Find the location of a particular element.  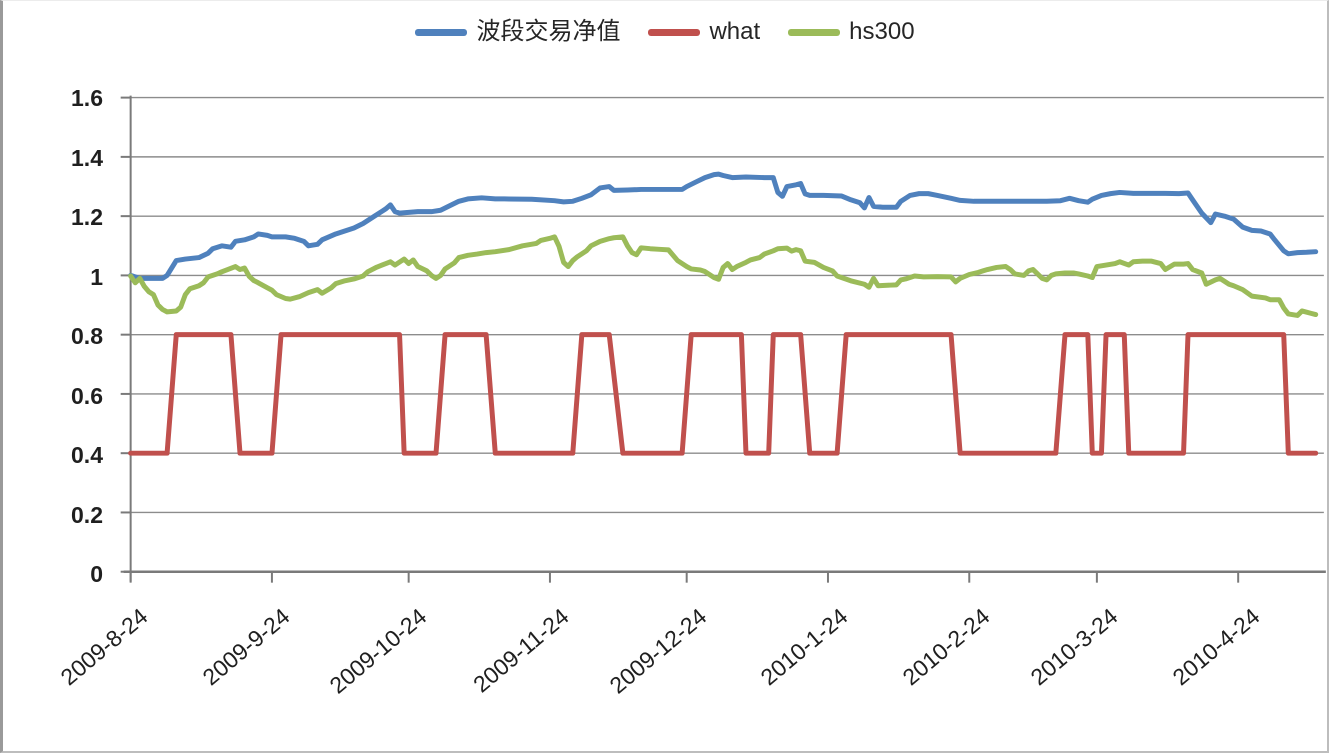

y-axis-label: 0 is located at coordinates (96, 574).